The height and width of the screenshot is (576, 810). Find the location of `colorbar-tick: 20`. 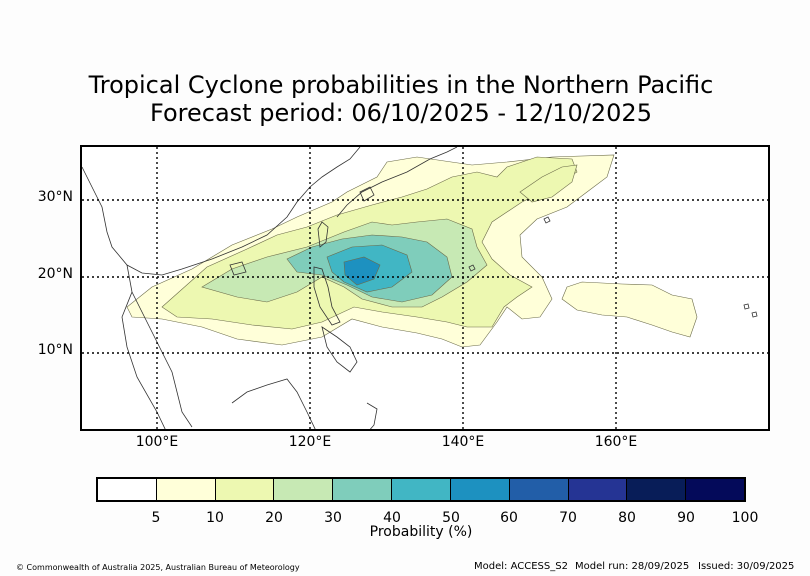

colorbar-tick: 20 is located at coordinates (274, 518).